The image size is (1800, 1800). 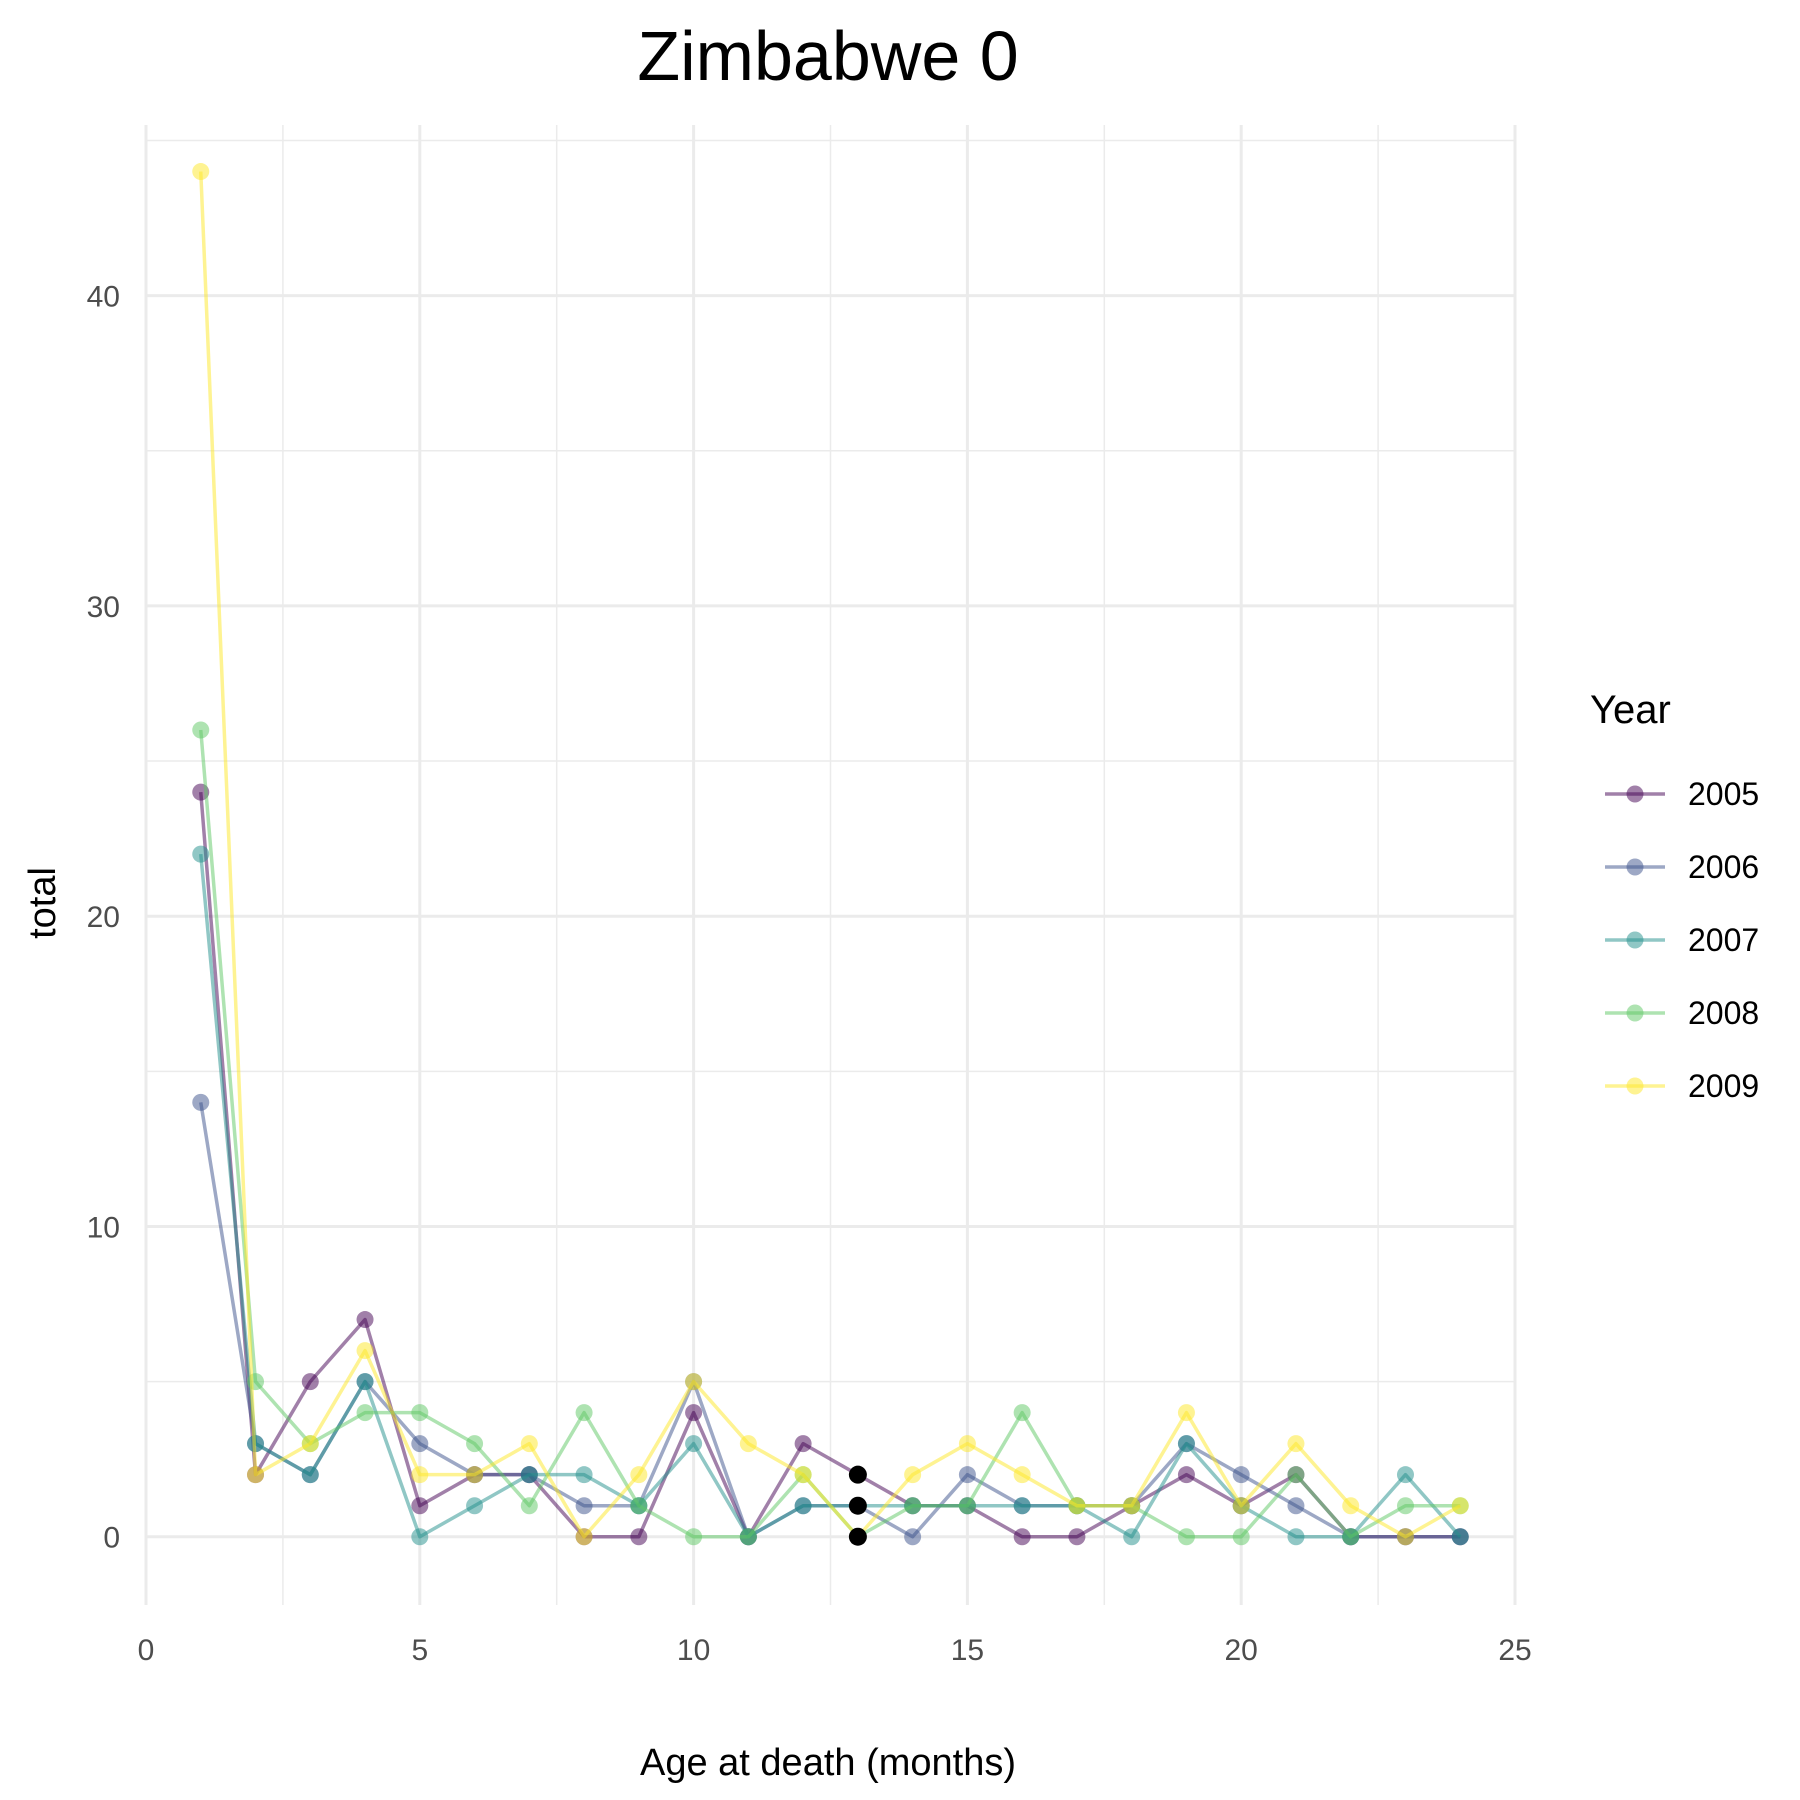 What do you see at coordinates (1682, 1013) in the screenshot?
I see `legend-item-2008: 2008` at bounding box center [1682, 1013].